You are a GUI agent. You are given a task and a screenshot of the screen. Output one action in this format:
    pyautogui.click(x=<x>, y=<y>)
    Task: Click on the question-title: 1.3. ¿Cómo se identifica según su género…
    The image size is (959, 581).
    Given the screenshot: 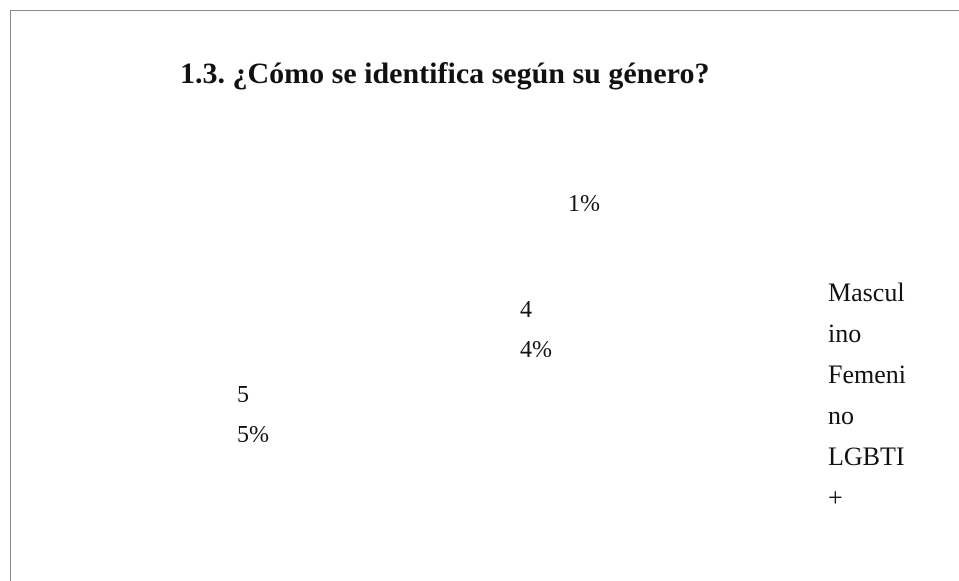 What is the action you would take?
    pyautogui.click(x=445, y=73)
    